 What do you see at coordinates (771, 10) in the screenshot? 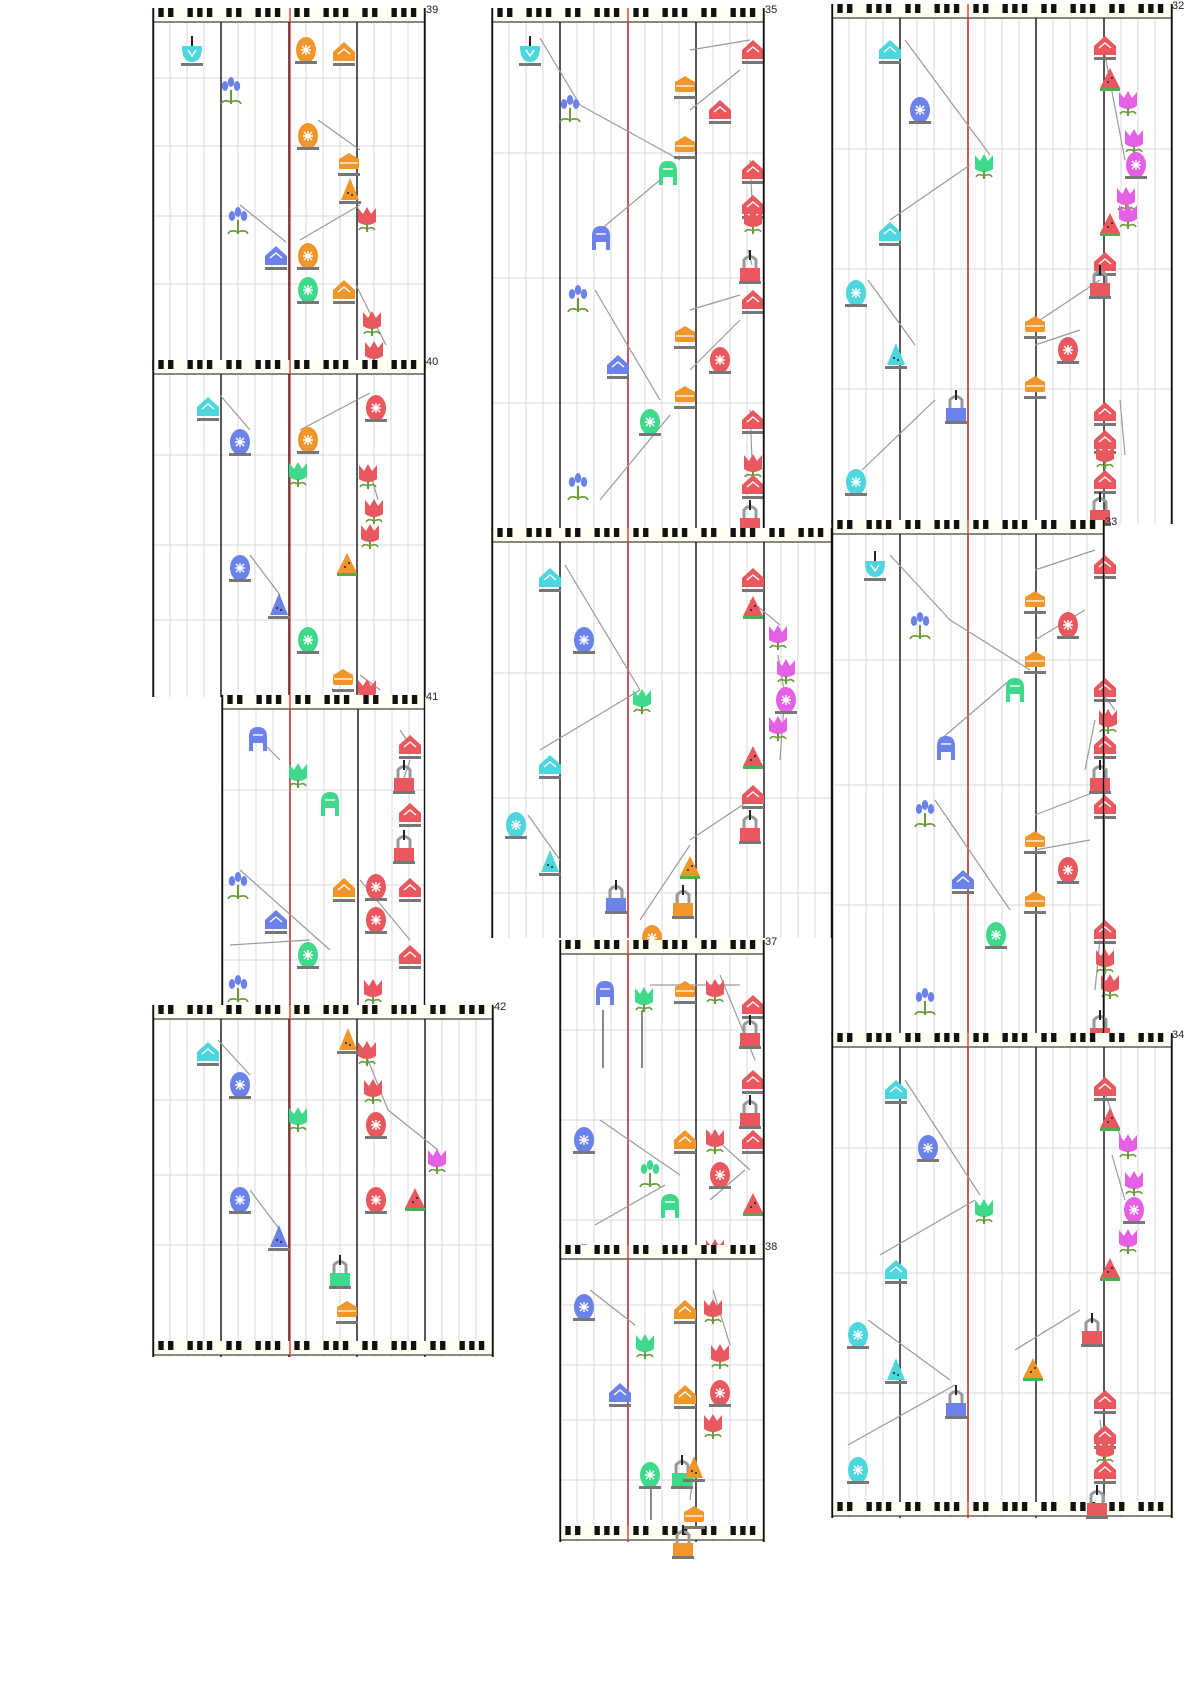
I see `measure-number: 35` at bounding box center [771, 10].